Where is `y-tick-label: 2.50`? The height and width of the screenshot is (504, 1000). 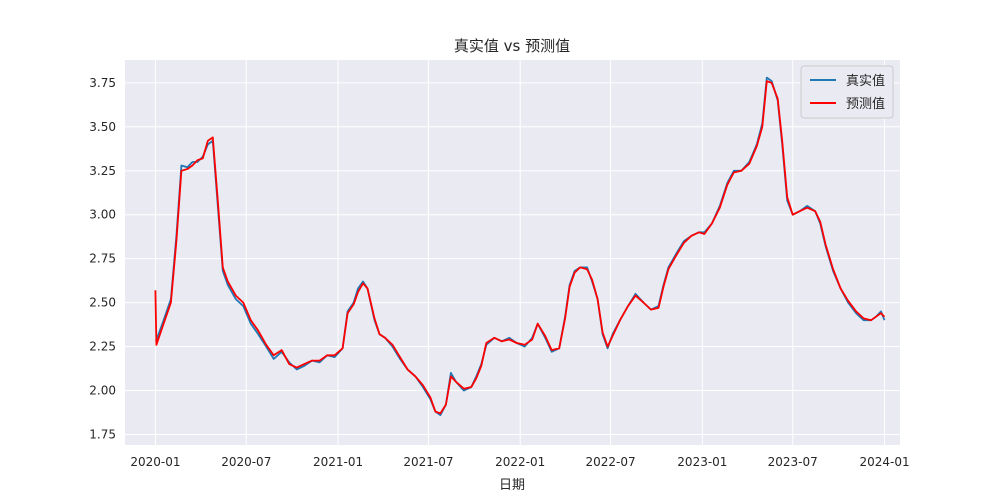
y-tick-label: 2.50 is located at coordinates (102, 303).